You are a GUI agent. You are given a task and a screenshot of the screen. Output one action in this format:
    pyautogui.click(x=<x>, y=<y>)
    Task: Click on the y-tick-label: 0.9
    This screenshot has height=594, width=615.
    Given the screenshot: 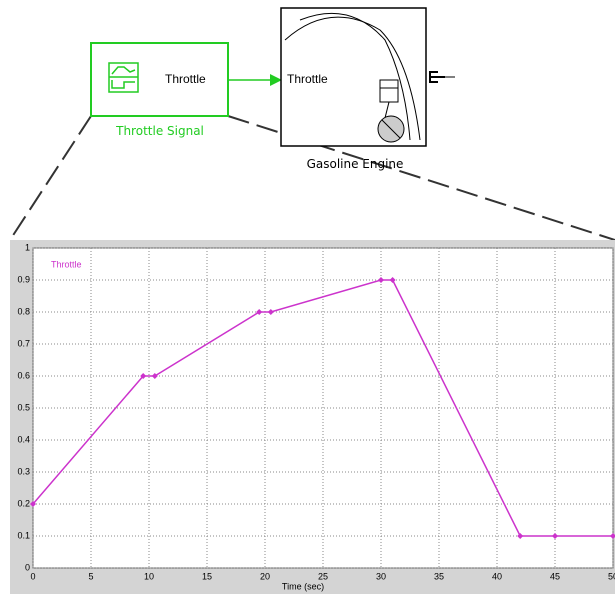 What is the action you would take?
    pyautogui.click(x=23, y=279)
    